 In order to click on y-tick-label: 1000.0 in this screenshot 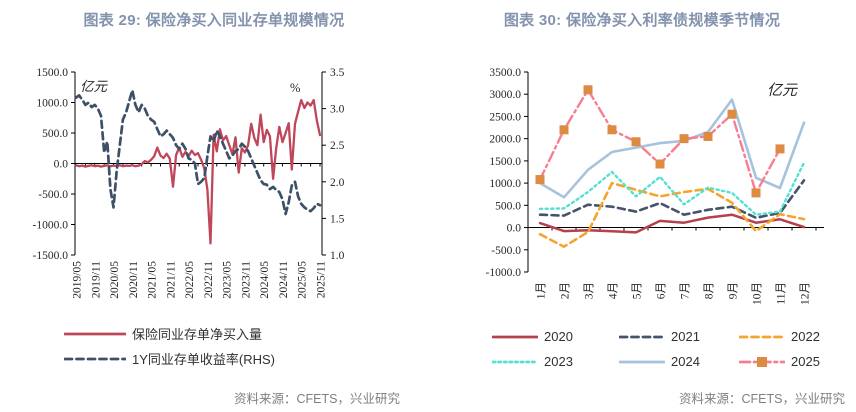, I will do `click(505, 184)`.